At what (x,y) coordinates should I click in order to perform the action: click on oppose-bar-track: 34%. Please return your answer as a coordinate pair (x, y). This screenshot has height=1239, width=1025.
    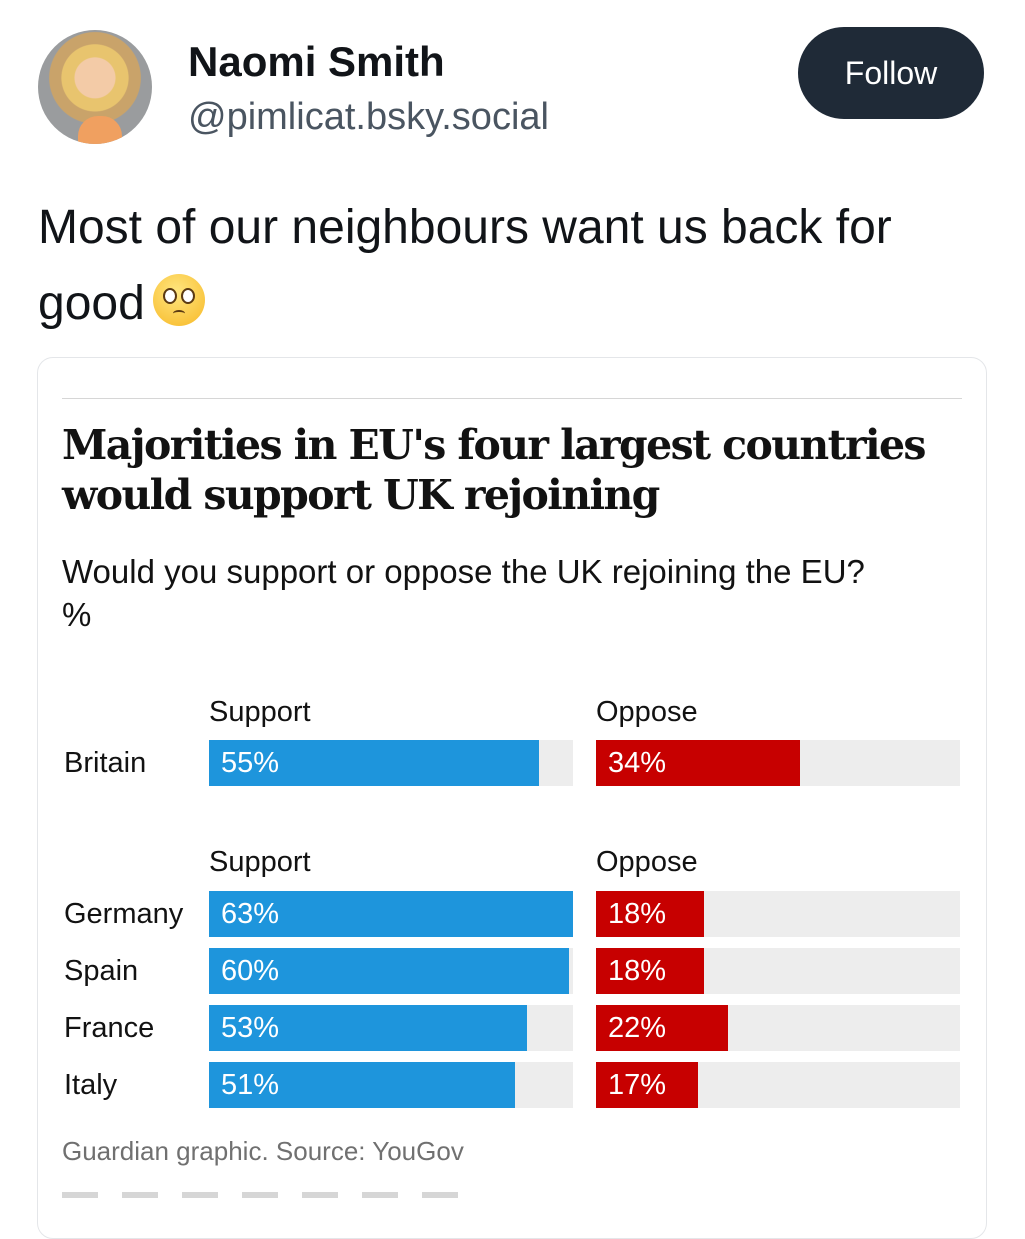
    Looking at the image, I should click on (778, 763).